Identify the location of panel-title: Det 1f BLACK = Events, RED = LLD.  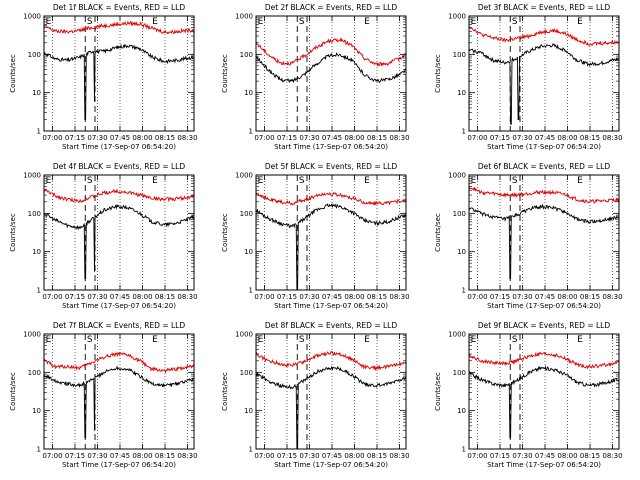
(119, 7).